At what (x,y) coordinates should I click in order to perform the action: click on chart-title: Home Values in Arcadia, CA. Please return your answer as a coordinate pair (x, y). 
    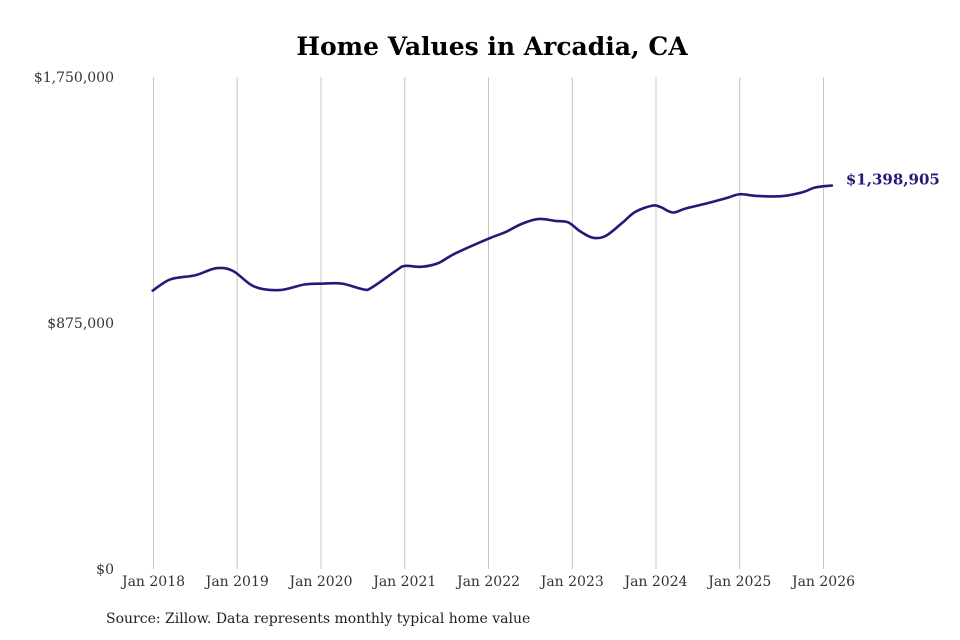
    Looking at the image, I should click on (492, 46).